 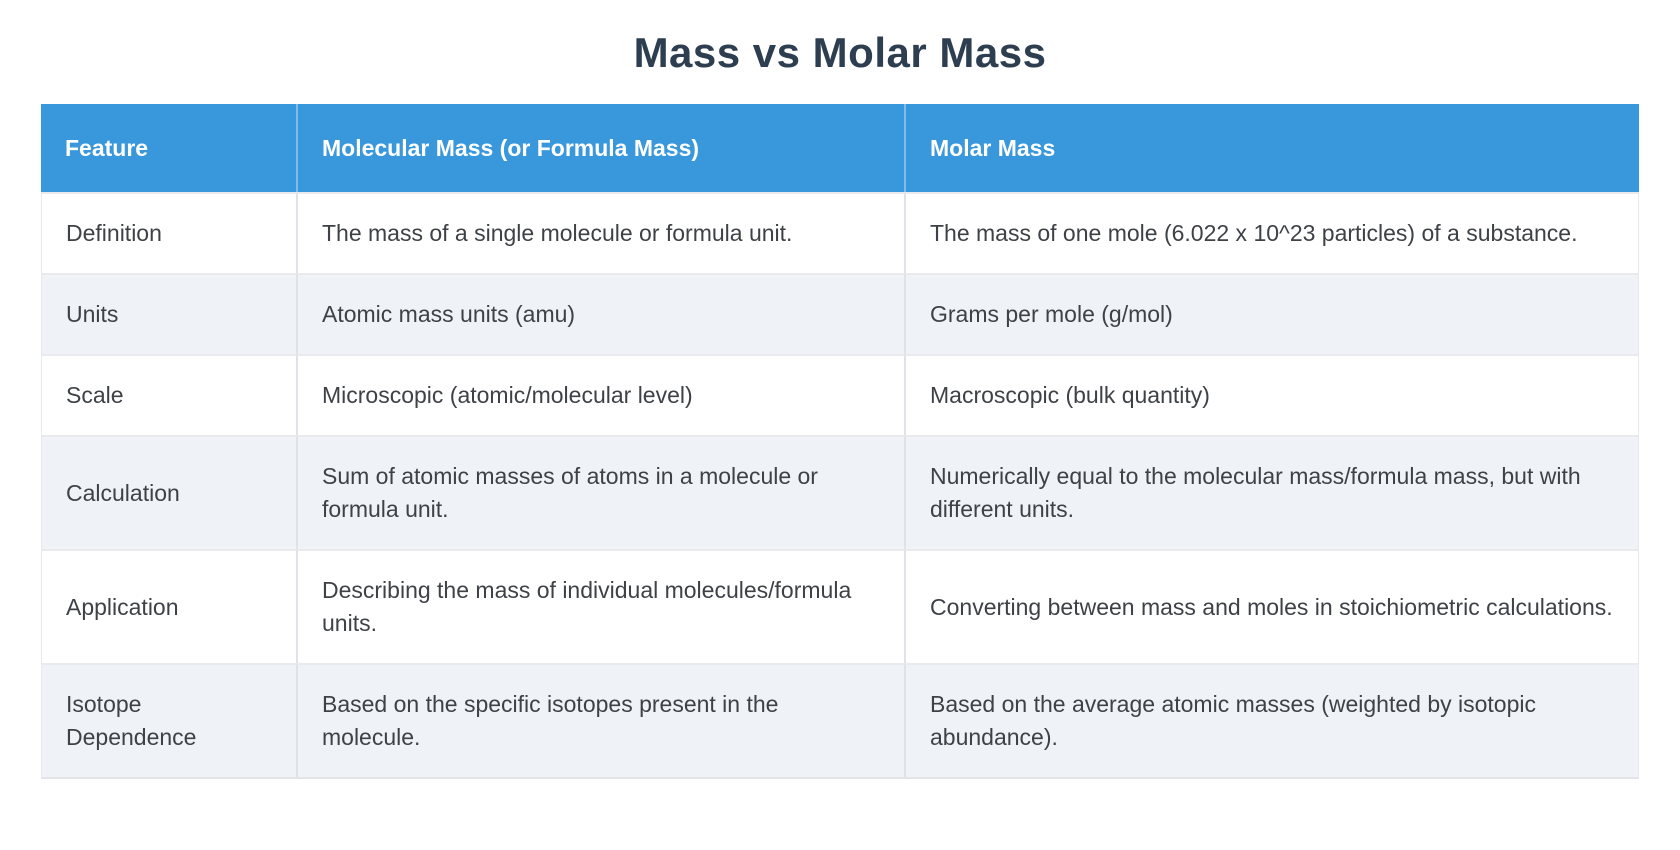 What do you see at coordinates (168, 394) in the screenshot?
I see `cell-feature: Scale` at bounding box center [168, 394].